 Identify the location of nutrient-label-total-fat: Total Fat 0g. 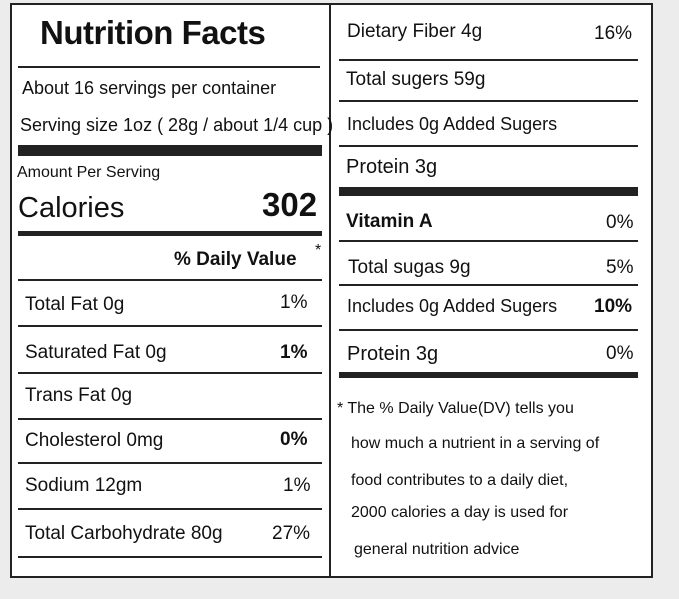
(75, 304).